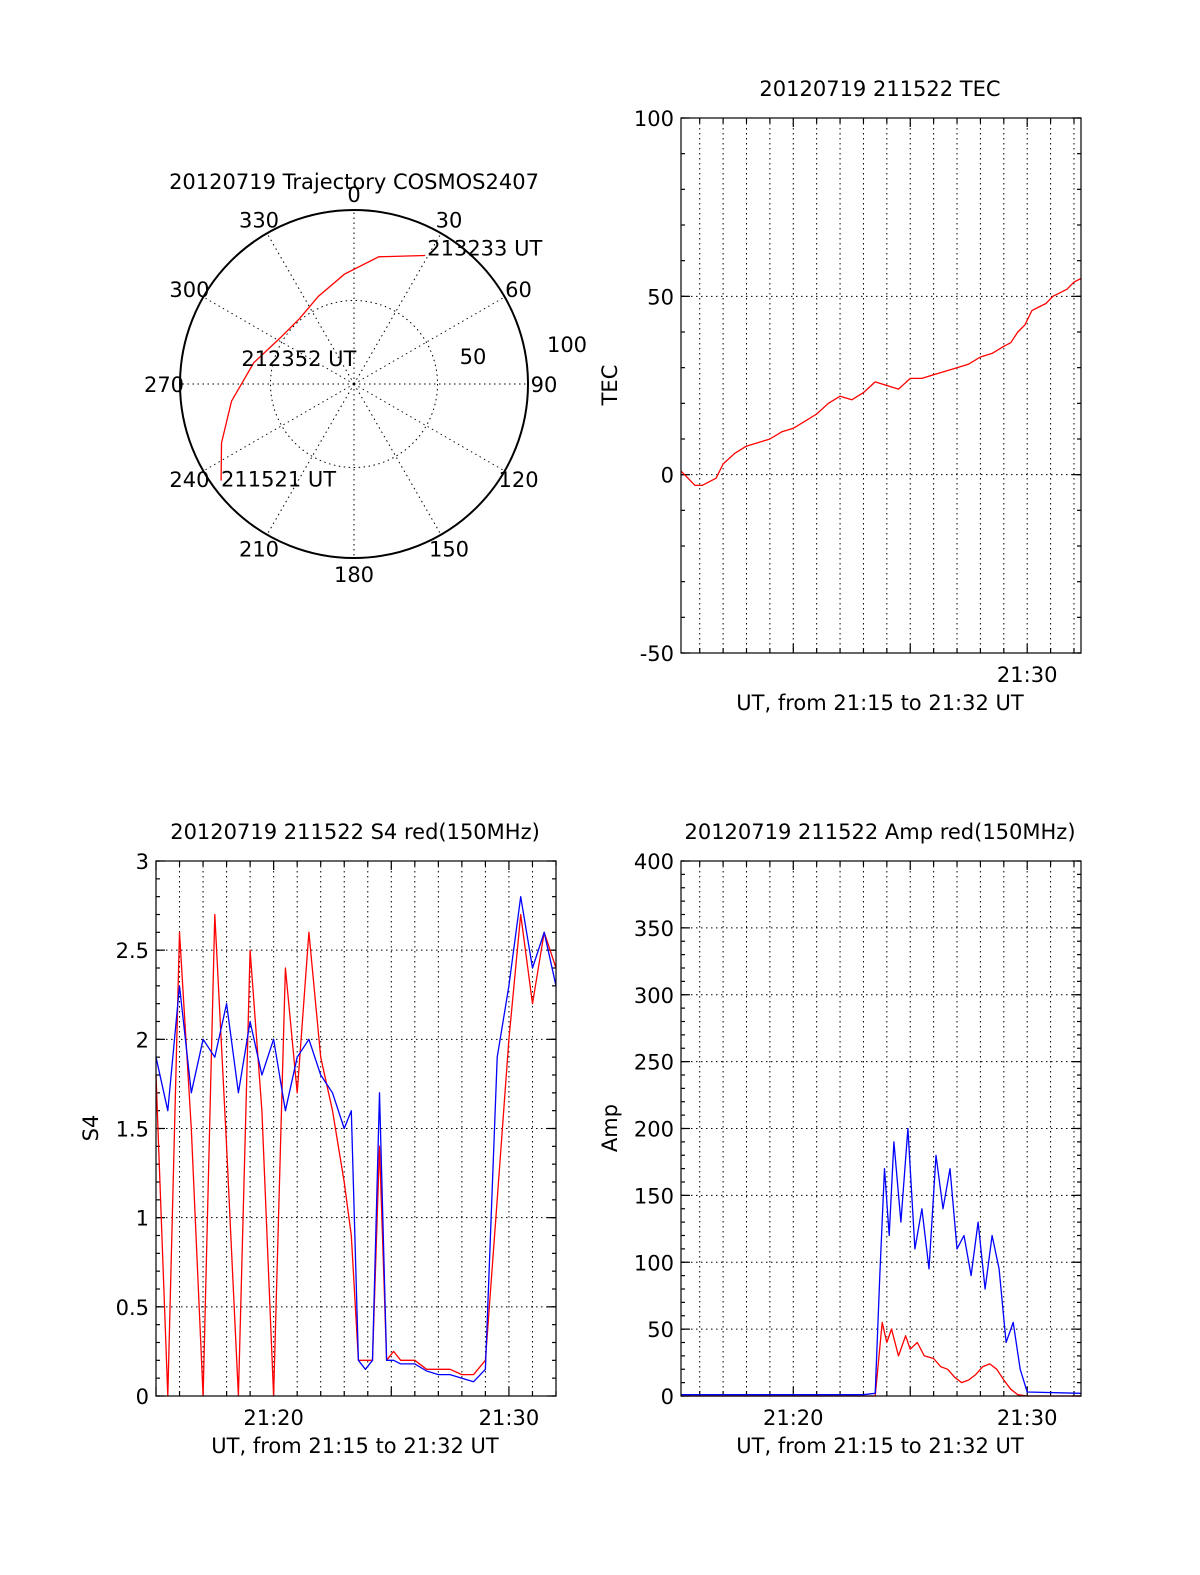  I want to click on polar-azimuth-label: 330, so click(259, 220).